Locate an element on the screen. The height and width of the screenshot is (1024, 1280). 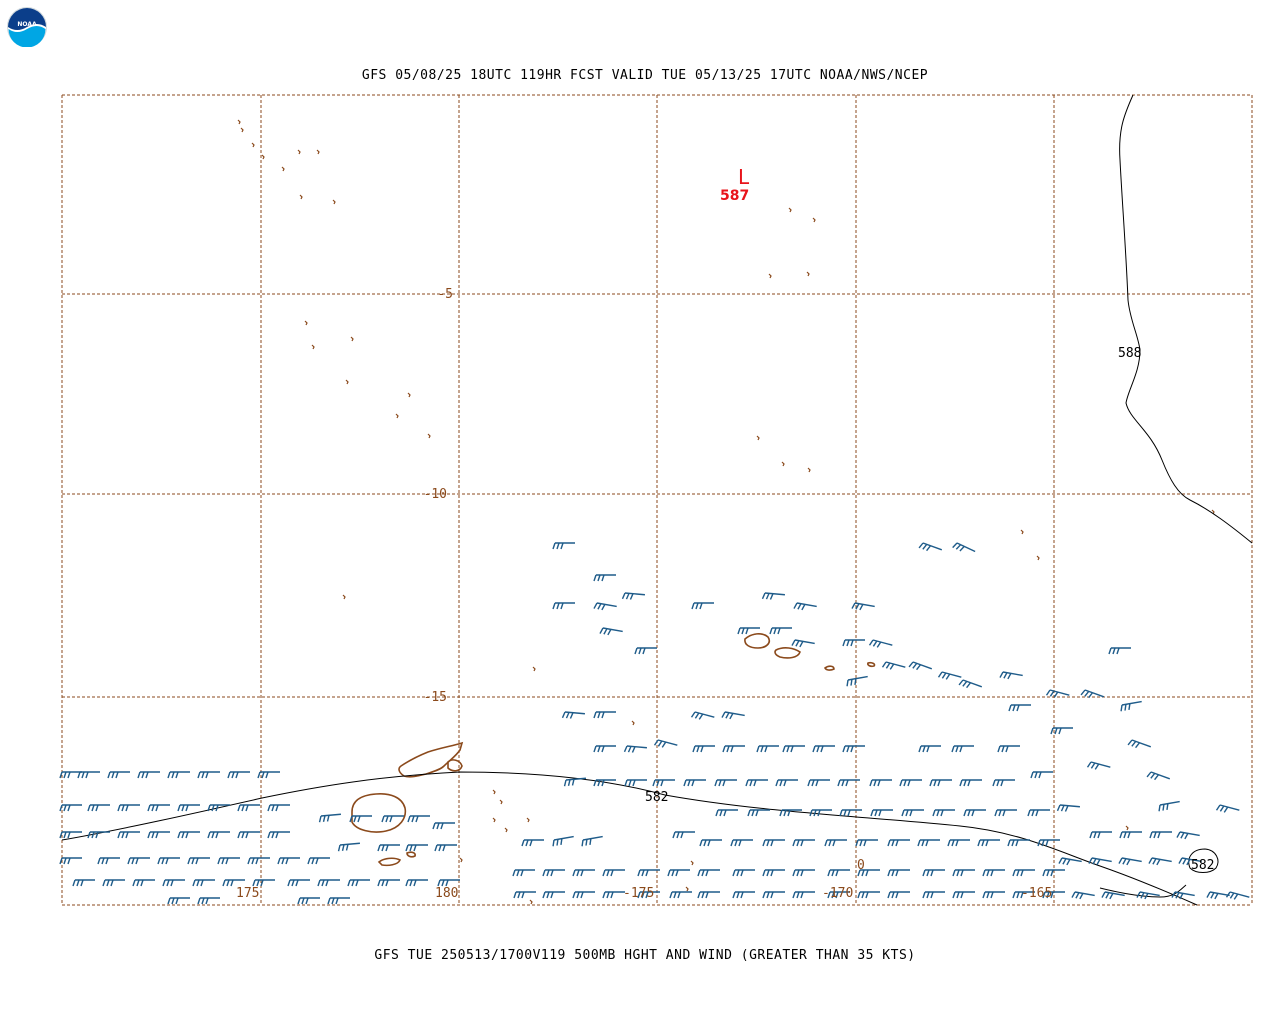
lon-label: -175 is located at coordinates (638, 893).